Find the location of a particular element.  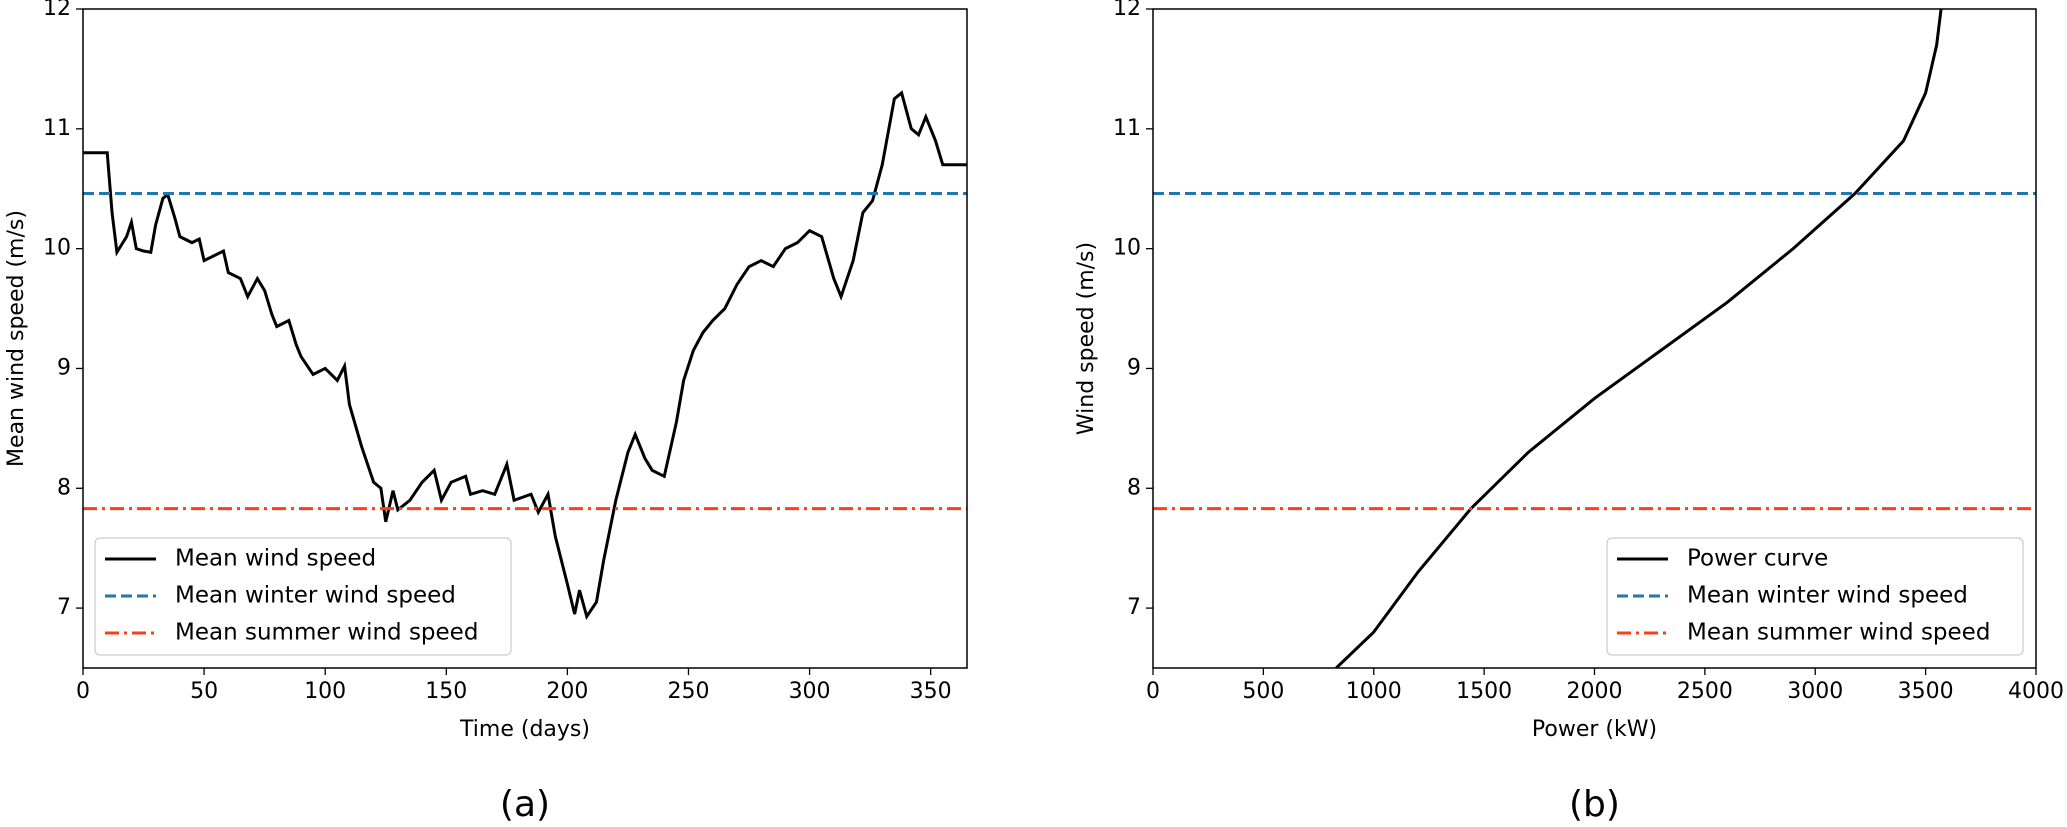

x-tick-label: 250 is located at coordinates (688, 691).